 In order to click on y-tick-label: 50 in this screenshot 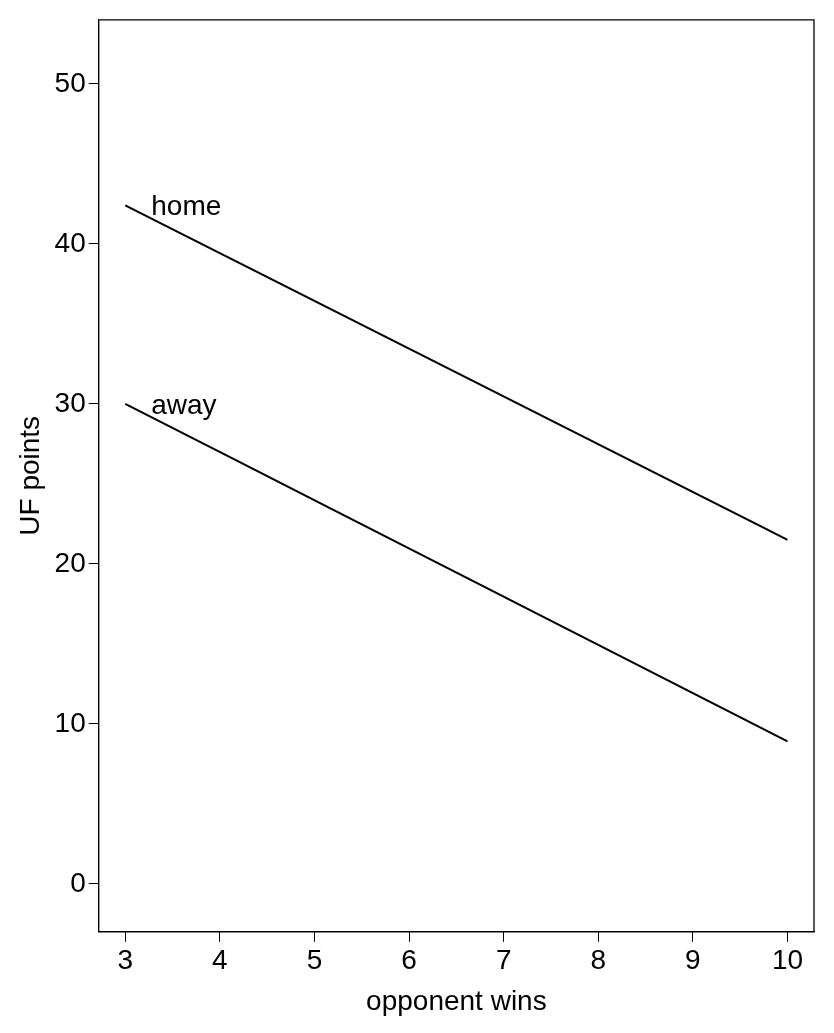, I will do `click(70, 82)`.